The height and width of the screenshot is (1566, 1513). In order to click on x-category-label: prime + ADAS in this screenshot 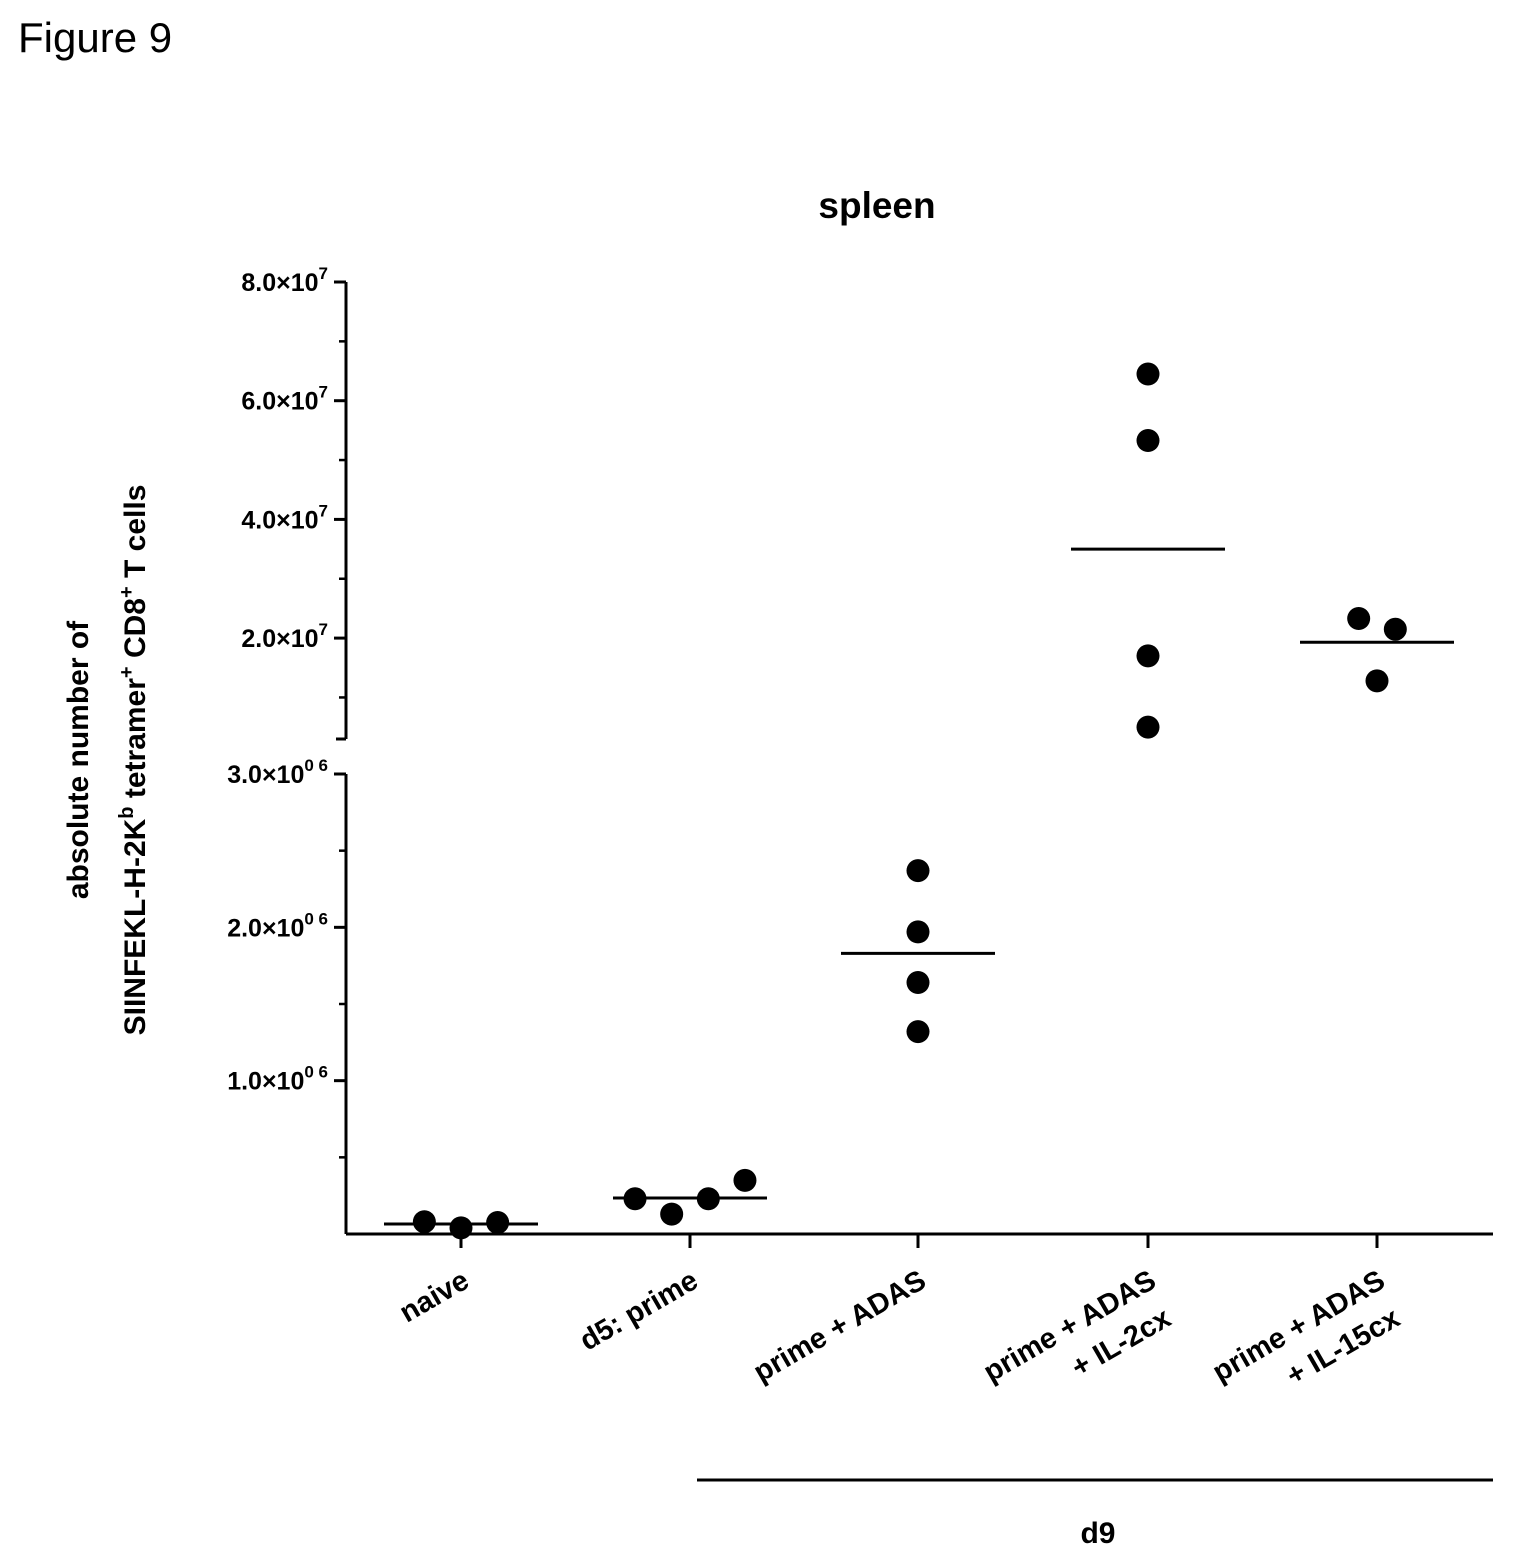, I will do `click(839, 1326)`.